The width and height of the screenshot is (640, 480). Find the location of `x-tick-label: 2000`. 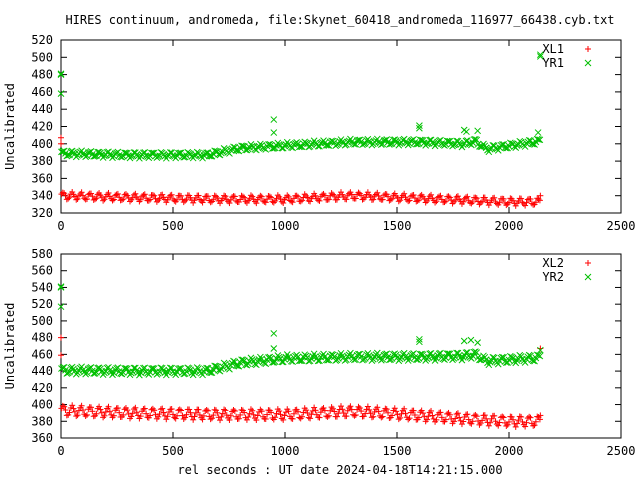

x-tick-label: 2000 is located at coordinates (509, 451).